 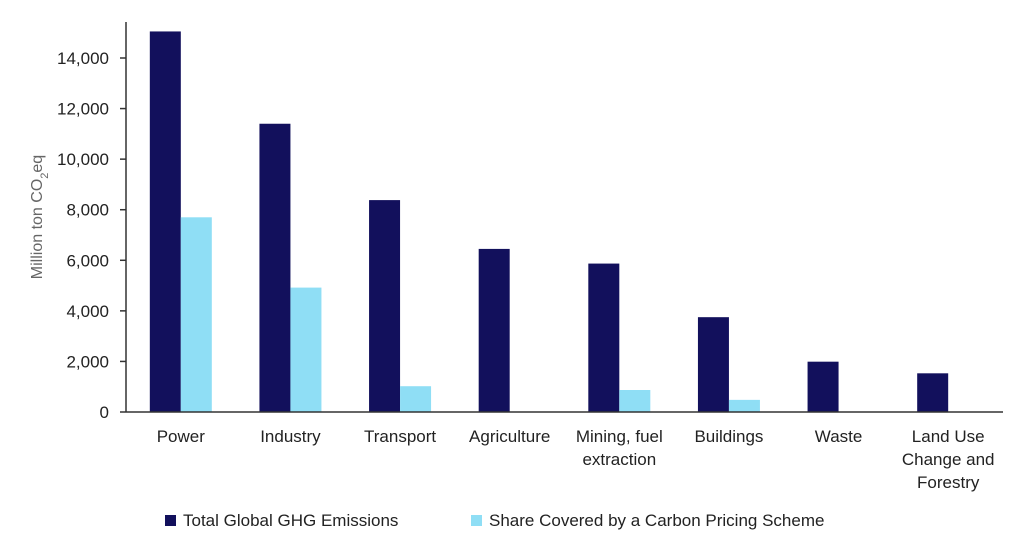 I want to click on y-axis-ticks: 0 2,000 4,000 6,000 8,000 10,000 12,000 14,000, so click(x=91, y=235).